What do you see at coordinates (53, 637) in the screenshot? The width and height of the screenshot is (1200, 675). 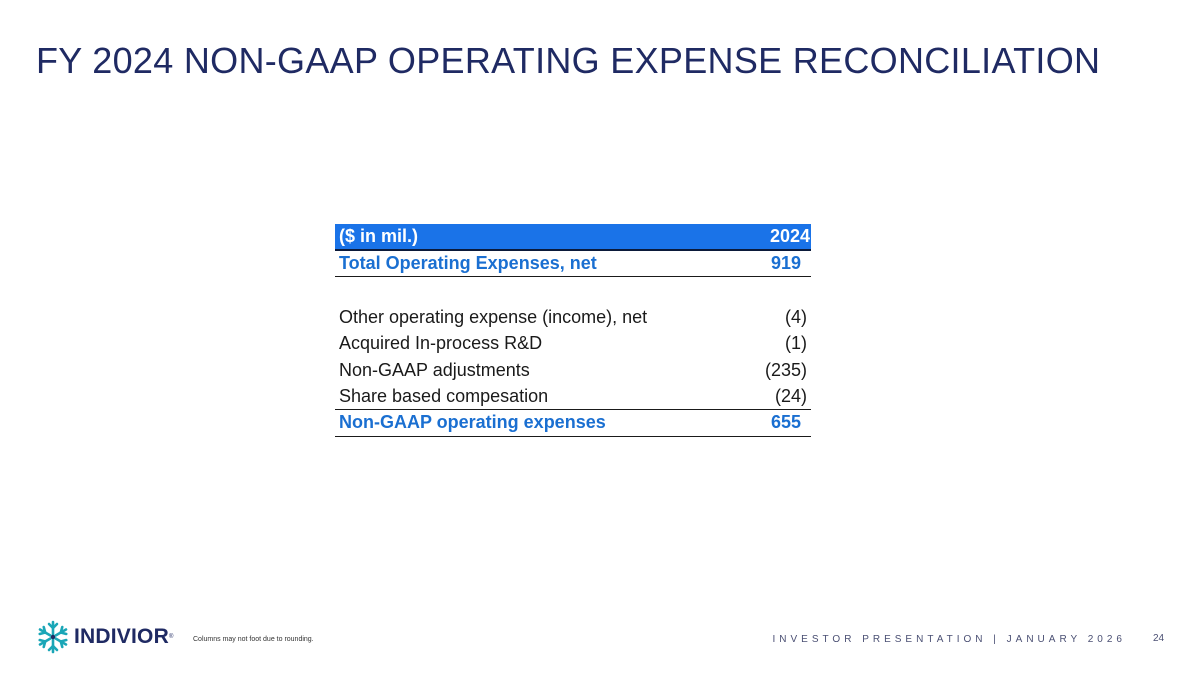 I see `snowflake-logo-icon` at bounding box center [53, 637].